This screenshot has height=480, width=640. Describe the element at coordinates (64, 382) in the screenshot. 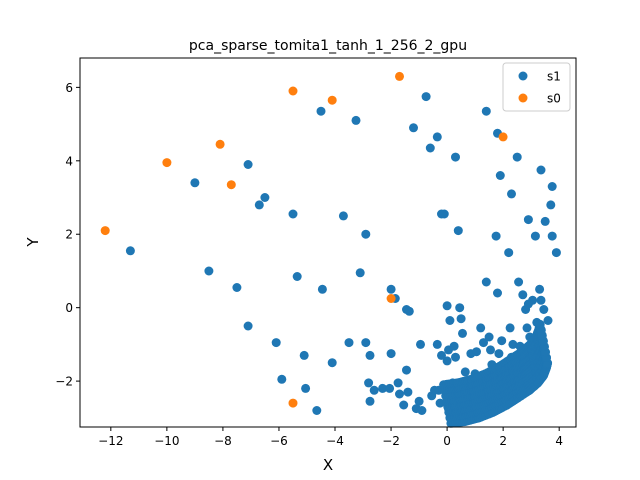

I see `y-tick-label: −2` at that location.